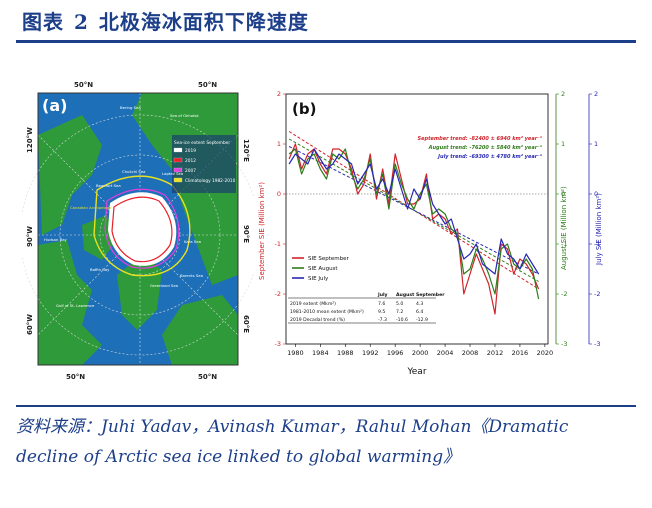 The height and width of the screenshot is (508, 652). Describe the element at coordinates (470, 353) in the screenshot. I see `x-tick-label: 2008` at that location.